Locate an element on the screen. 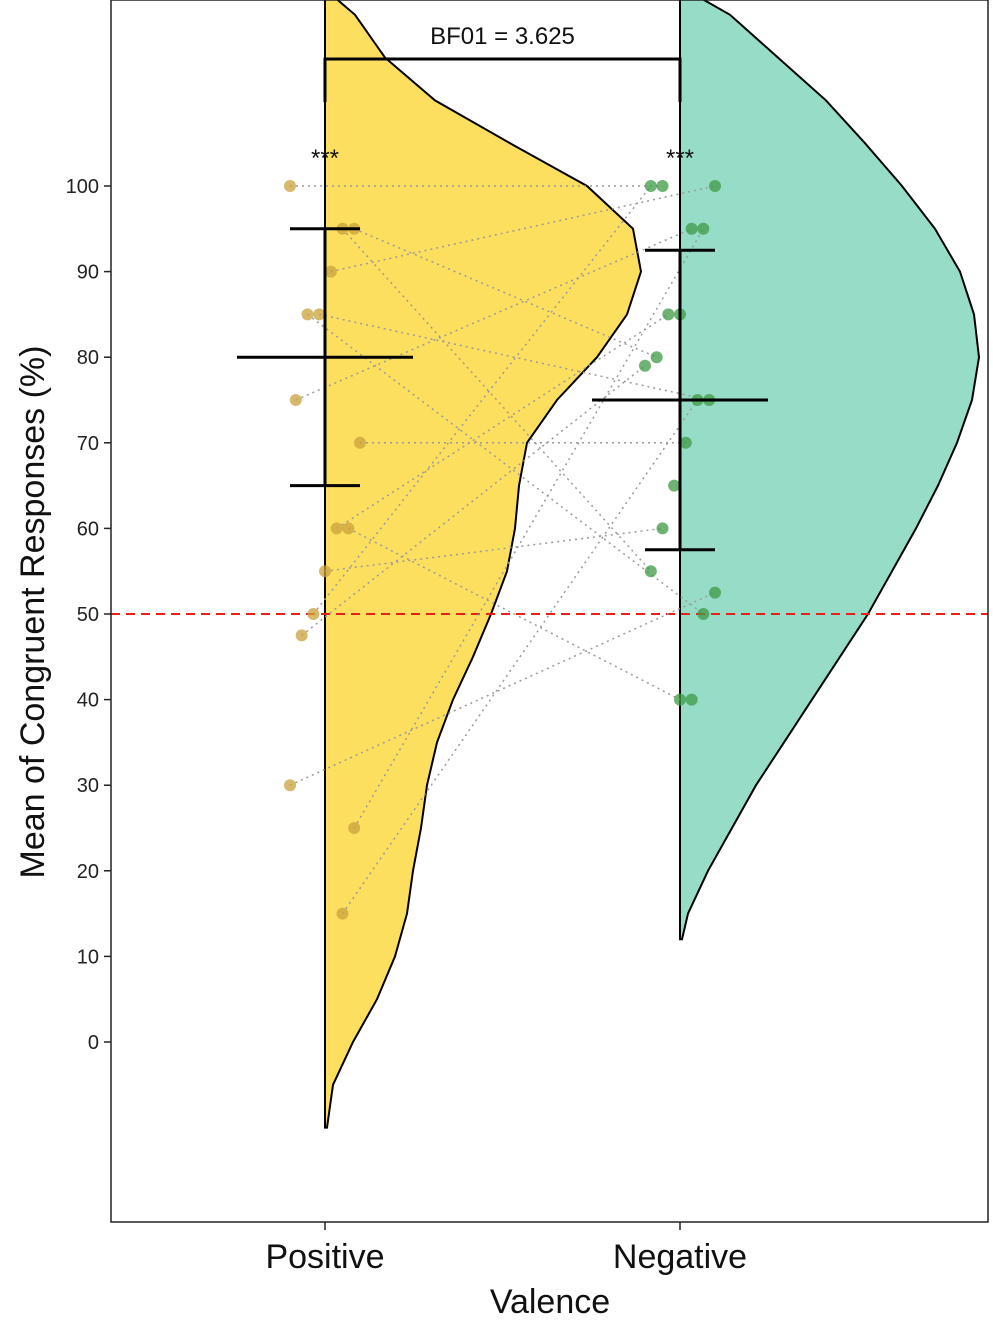 The width and height of the screenshot is (993, 1322). error-bars is located at coordinates (502, 389).